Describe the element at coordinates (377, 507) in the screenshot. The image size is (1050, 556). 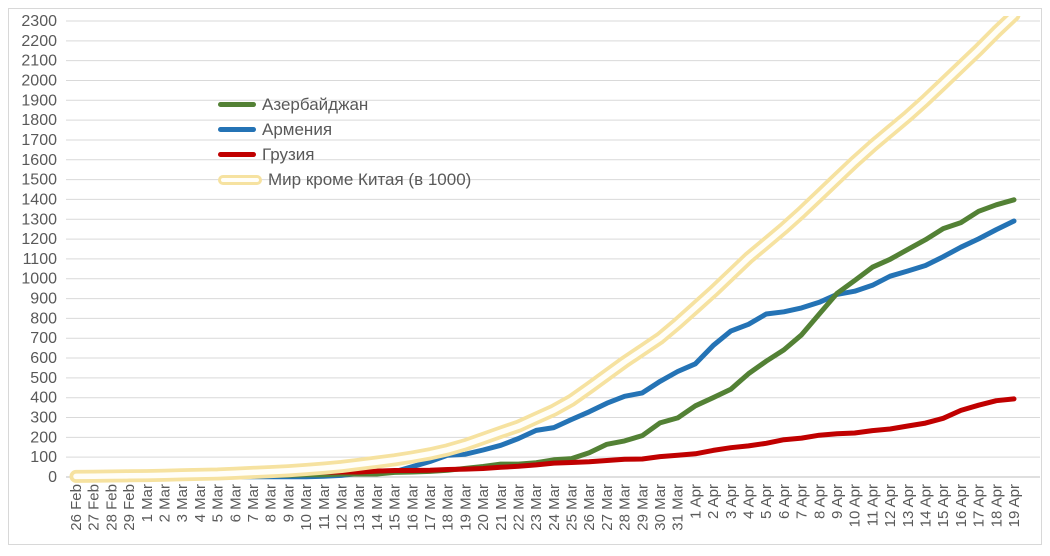
I see `x-tick-label: 14 Mar` at that location.